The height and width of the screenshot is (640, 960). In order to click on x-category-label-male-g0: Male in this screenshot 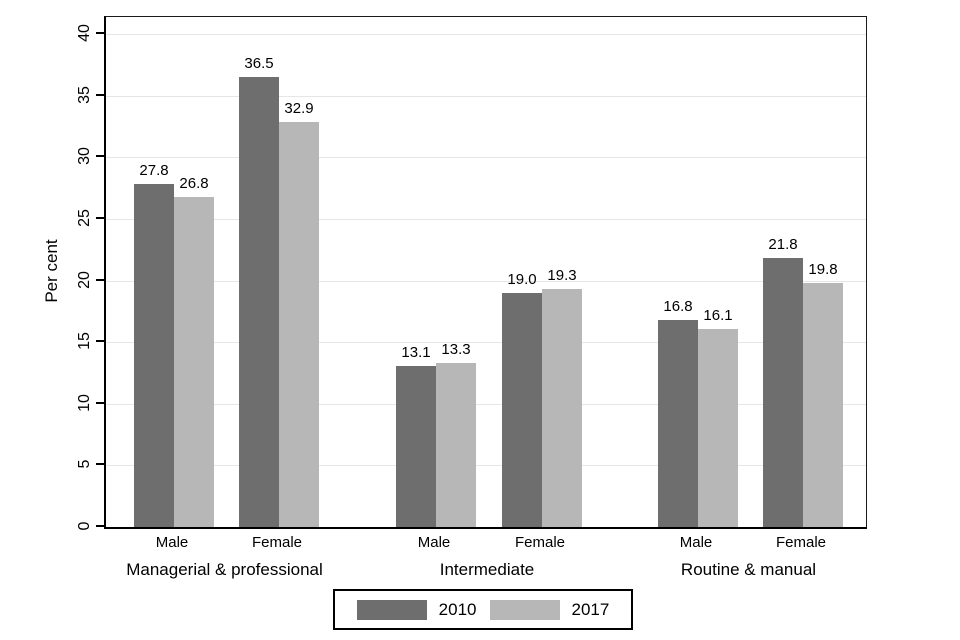, I will do `click(172, 542)`.